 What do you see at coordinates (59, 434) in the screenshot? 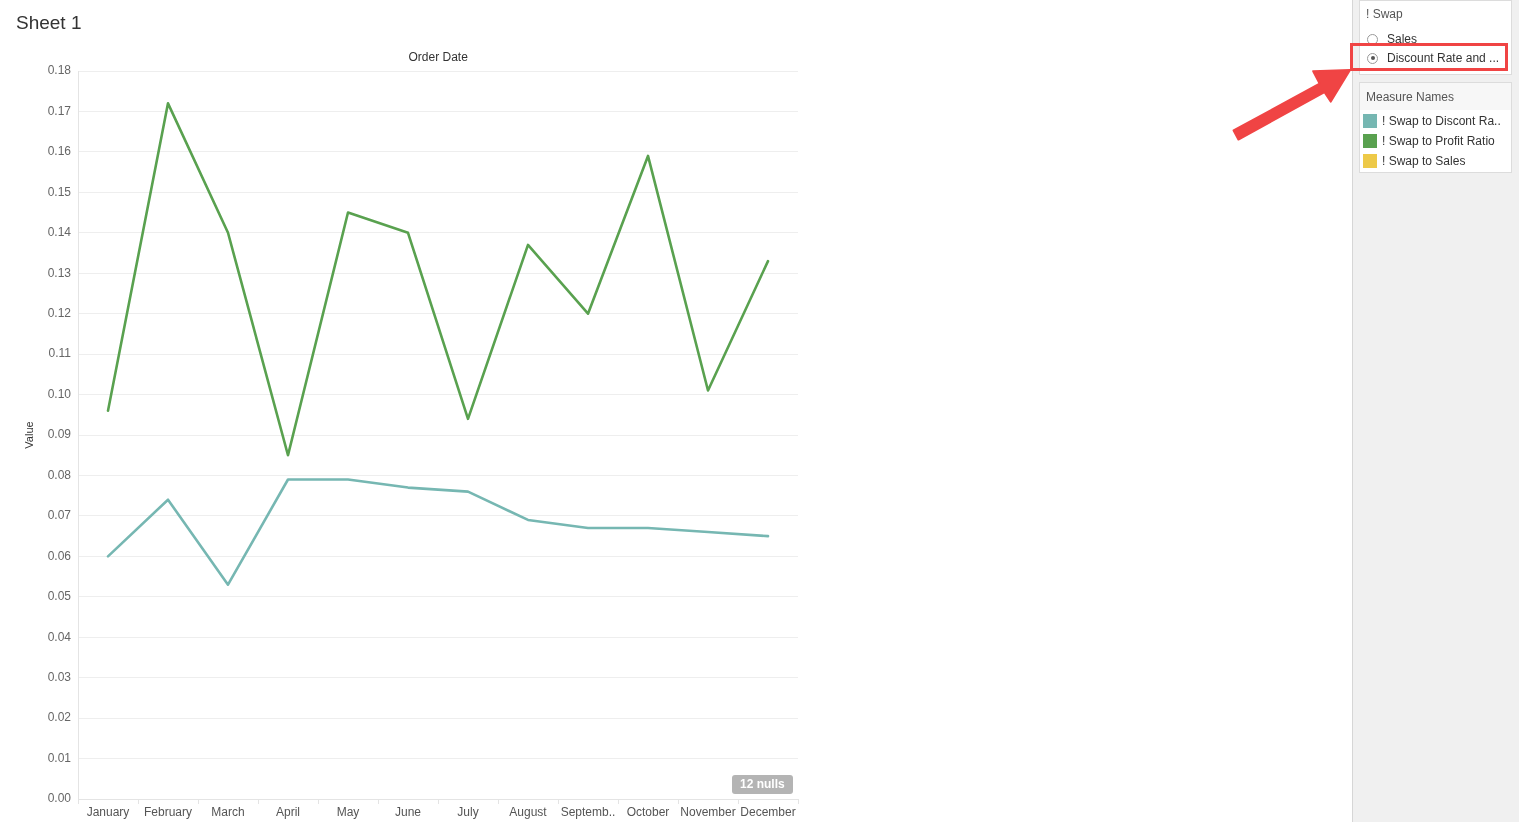
I see `y-tick-label: 0.09` at bounding box center [59, 434].